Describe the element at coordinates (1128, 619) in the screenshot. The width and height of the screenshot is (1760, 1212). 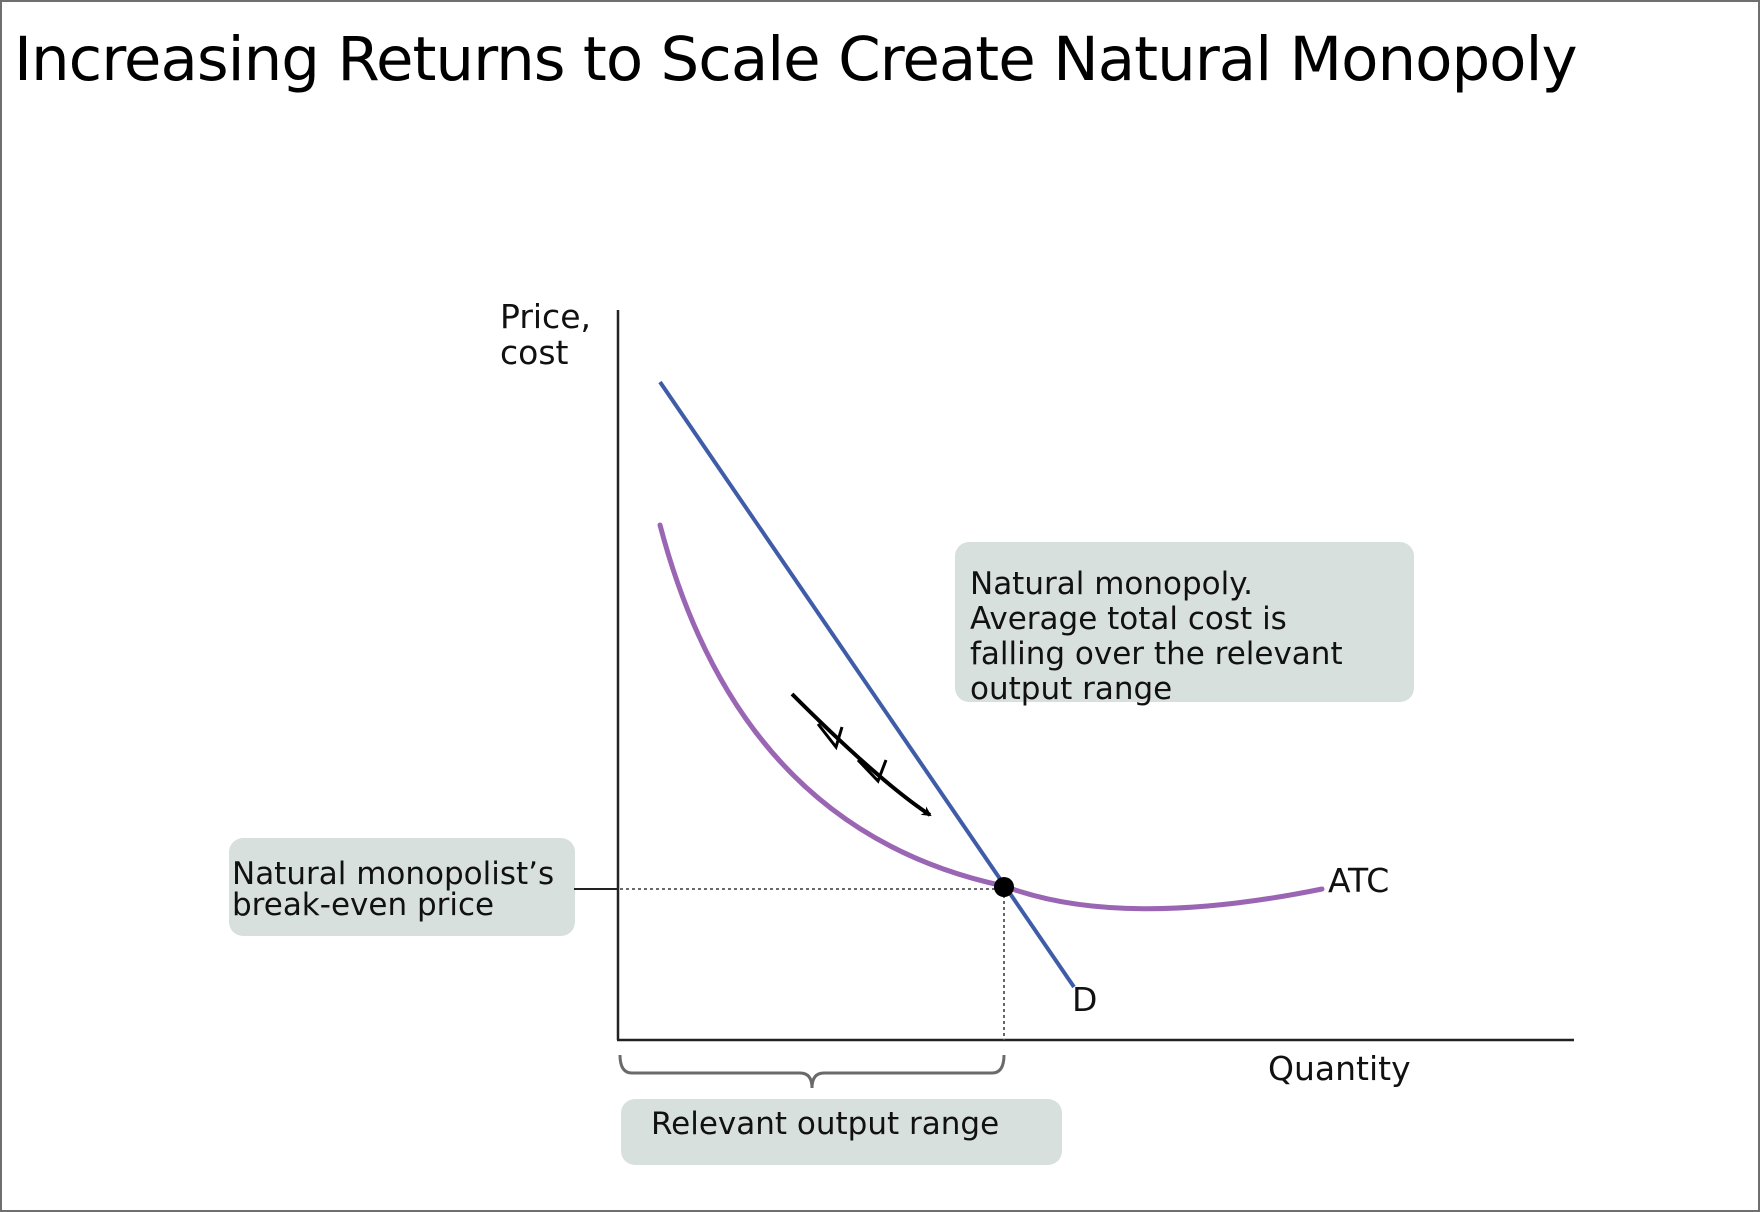
I see `natural-monopoly-line-2: Average total cost is` at that location.